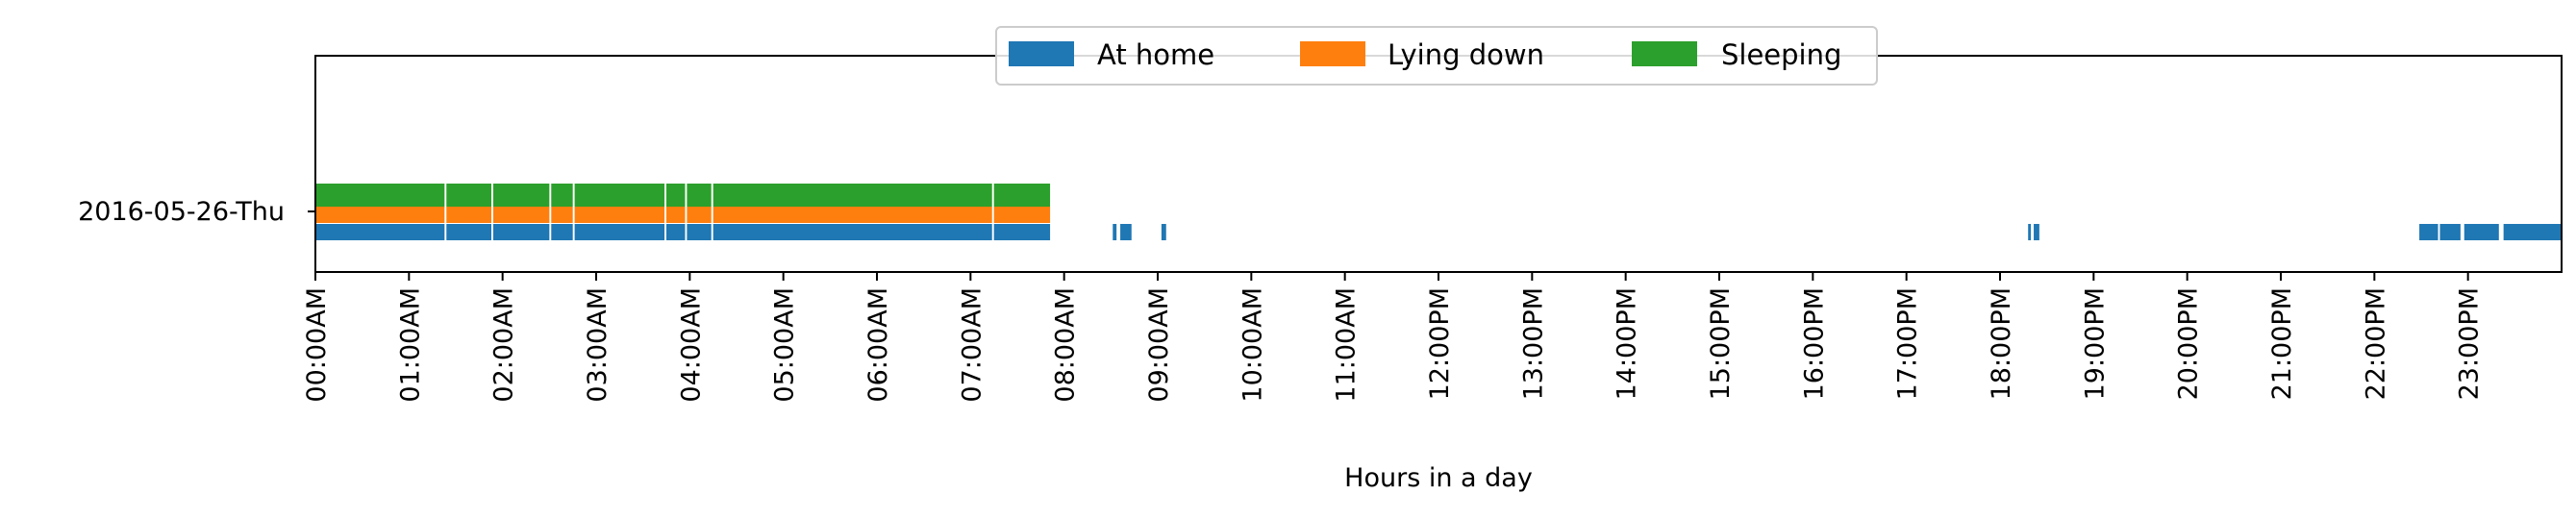  What do you see at coordinates (1347, 345) in the screenshot?
I see `x-tick-label: 11:00AM` at bounding box center [1347, 345].